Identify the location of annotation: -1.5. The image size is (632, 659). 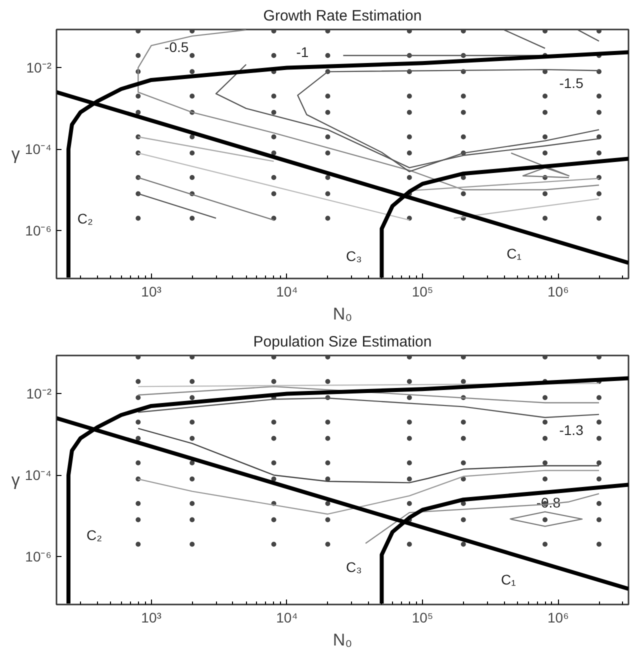
(571, 83).